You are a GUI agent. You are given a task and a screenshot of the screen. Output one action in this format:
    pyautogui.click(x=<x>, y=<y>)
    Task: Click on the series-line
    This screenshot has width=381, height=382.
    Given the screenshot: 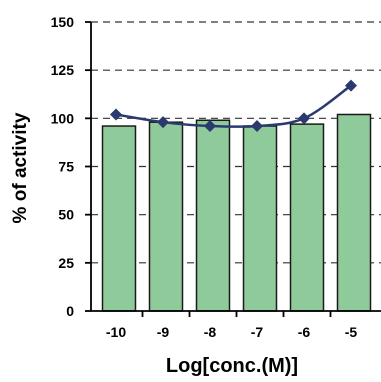 What is the action you would take?
    pyautogui.click(x=233, y=106)
    